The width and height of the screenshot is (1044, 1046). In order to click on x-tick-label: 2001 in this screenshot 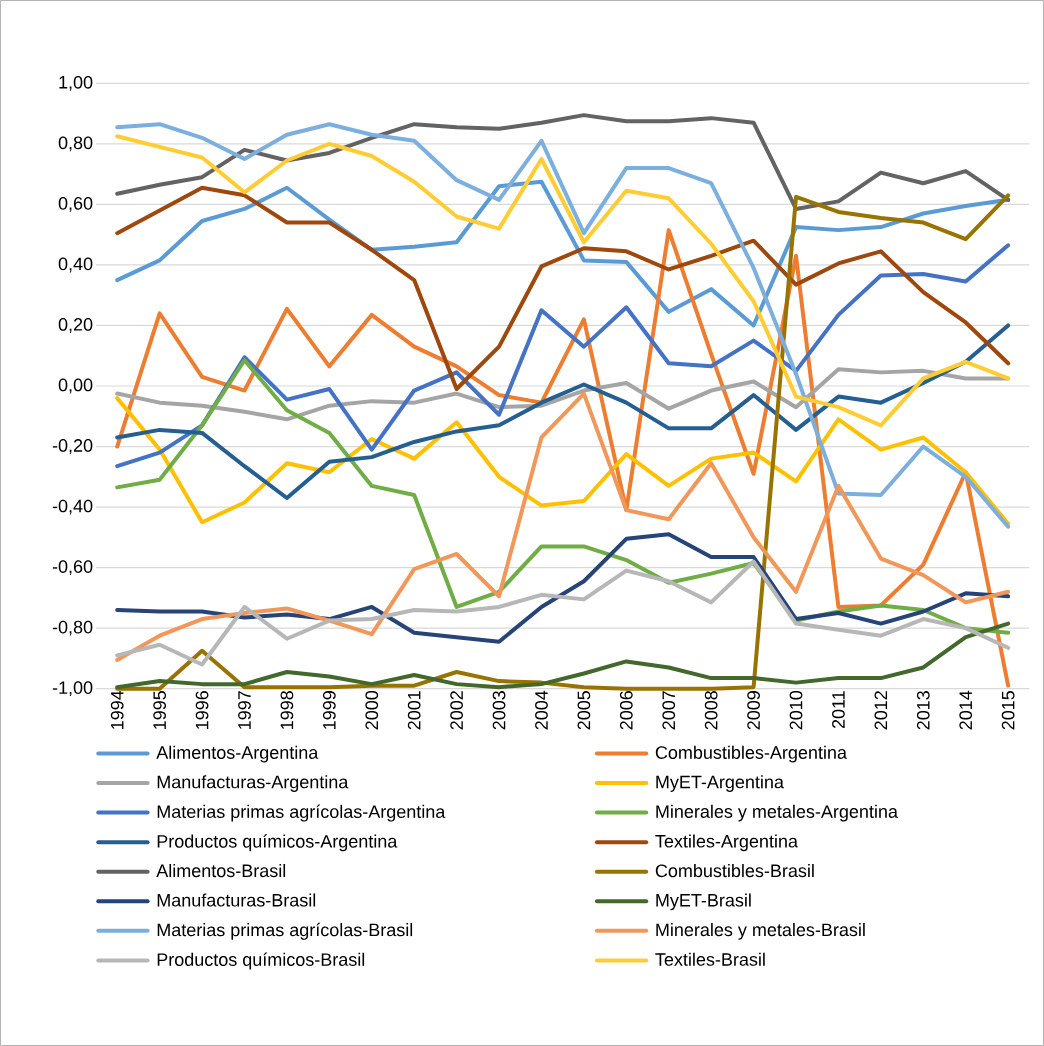, I will do `click(414, 710)`.